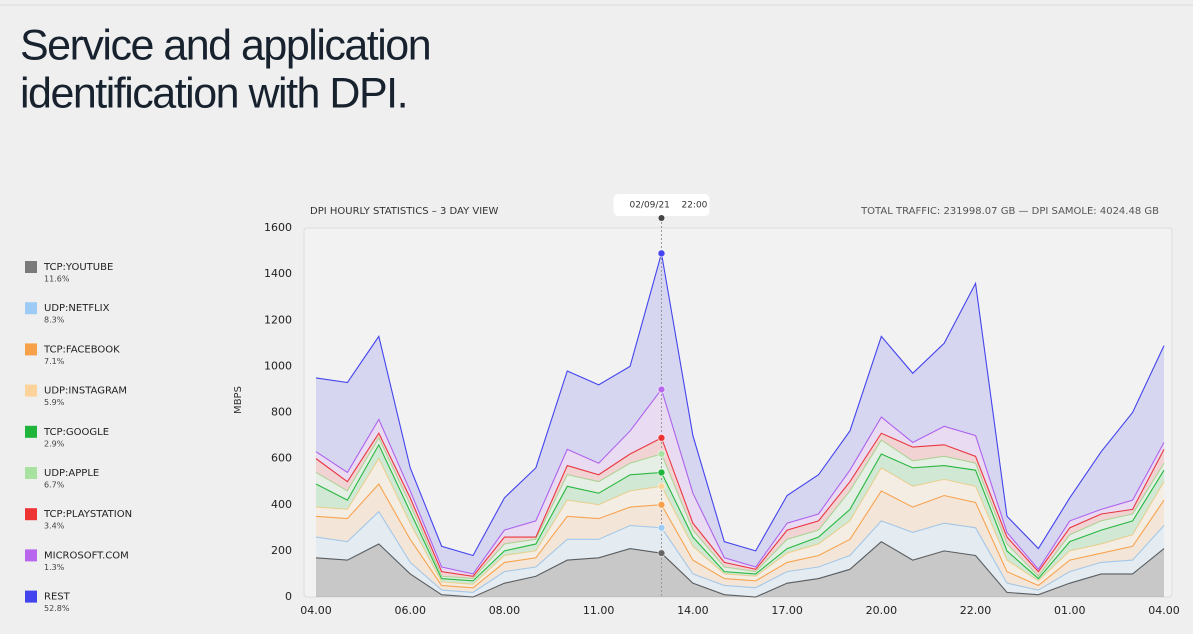  Describe the element at coordinates (693, 610) in the screenshot. I see `x-tick-label: 14.00` at that location.